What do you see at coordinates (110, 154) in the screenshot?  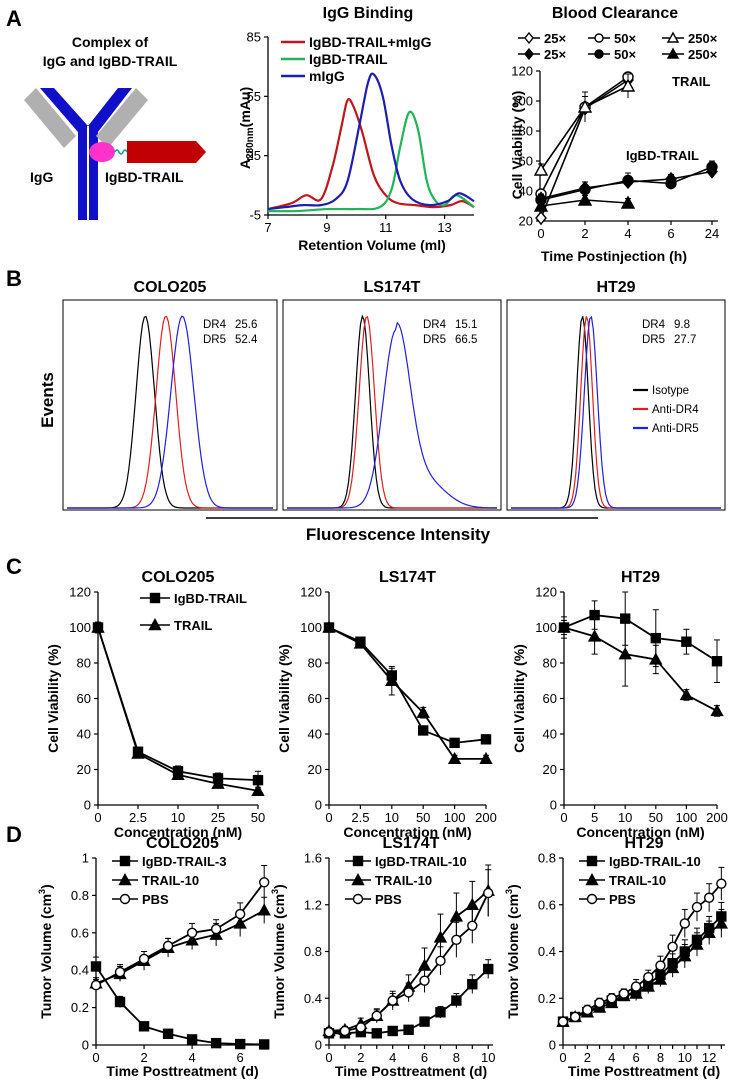 I see `igg-heavy-chain-right` at bounding box center [110, 154].